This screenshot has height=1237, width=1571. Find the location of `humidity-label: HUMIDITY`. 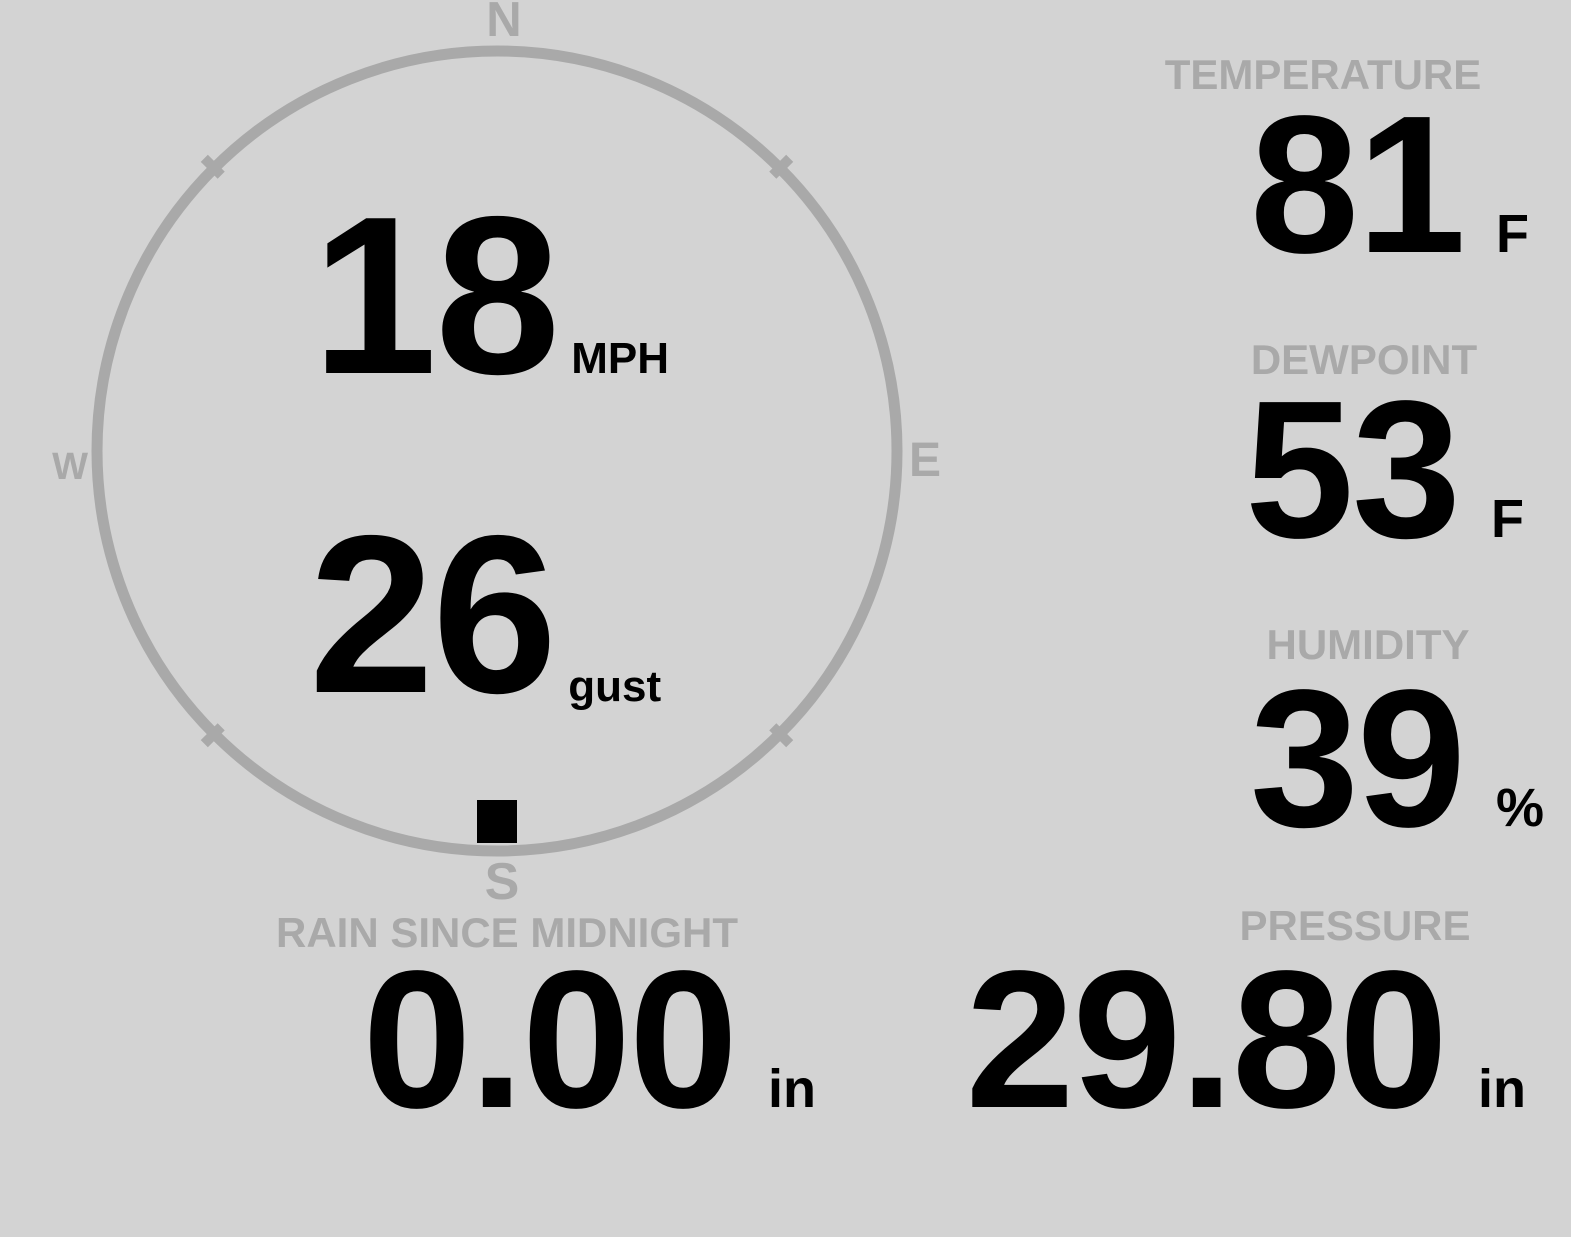

humidity-label: HUMIDITY is located at coordinates (1368, 644).